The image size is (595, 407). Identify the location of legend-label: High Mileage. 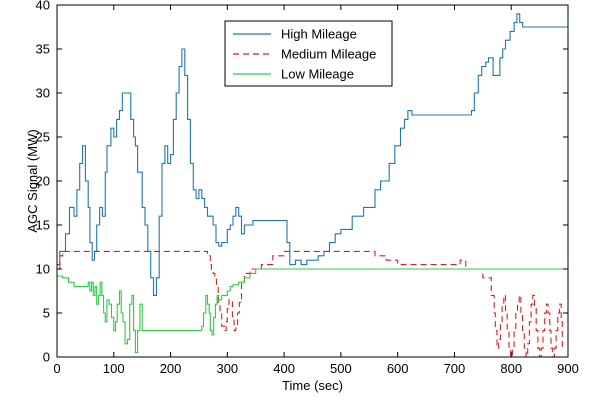
(319, 34).